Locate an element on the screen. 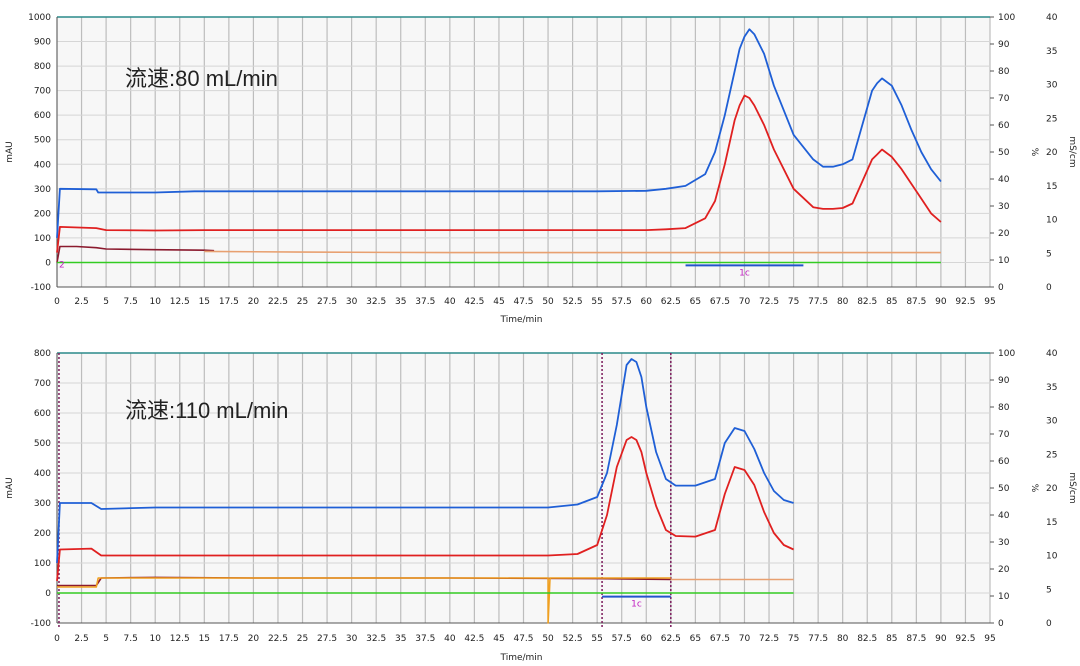 The width and height of the screenshot is (1080, 666). y3-tick-label: 10 is located at coordinates (1052, 221).